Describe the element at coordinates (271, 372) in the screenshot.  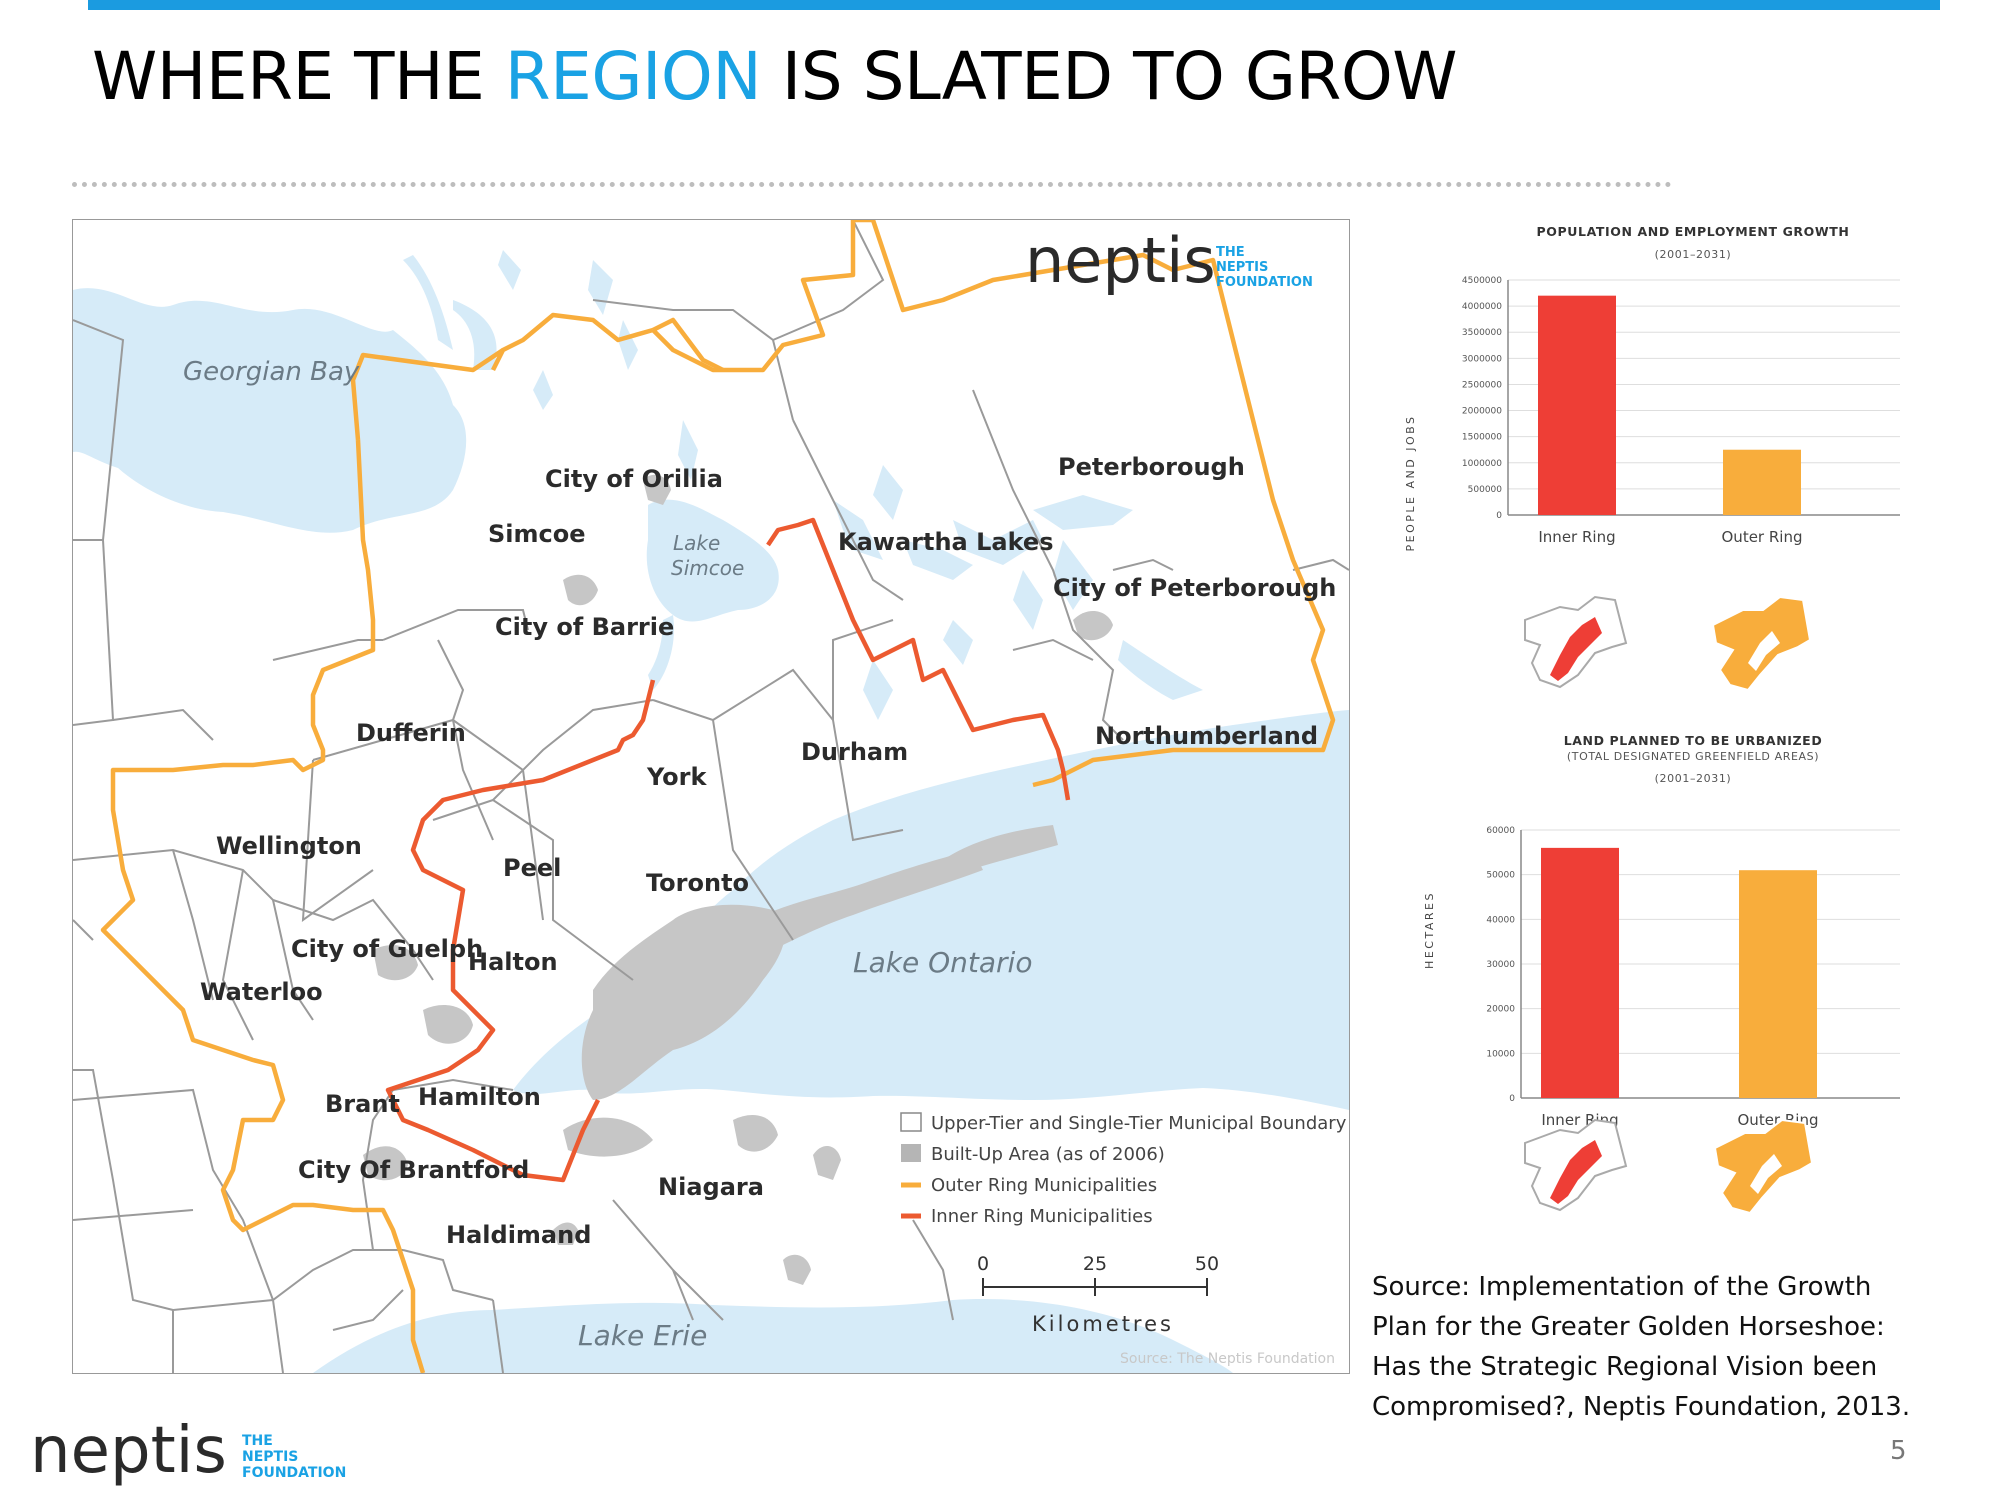
I see `label-georgian-bay: Georgian Bay` at that location.